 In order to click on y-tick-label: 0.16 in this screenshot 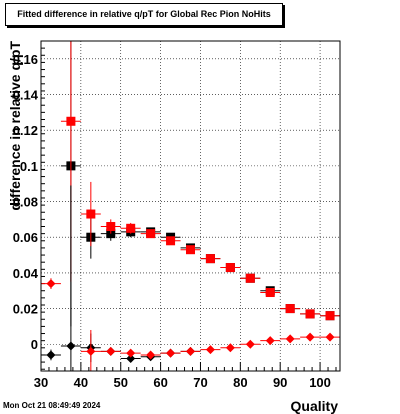, I will do `click(25, 59)`.